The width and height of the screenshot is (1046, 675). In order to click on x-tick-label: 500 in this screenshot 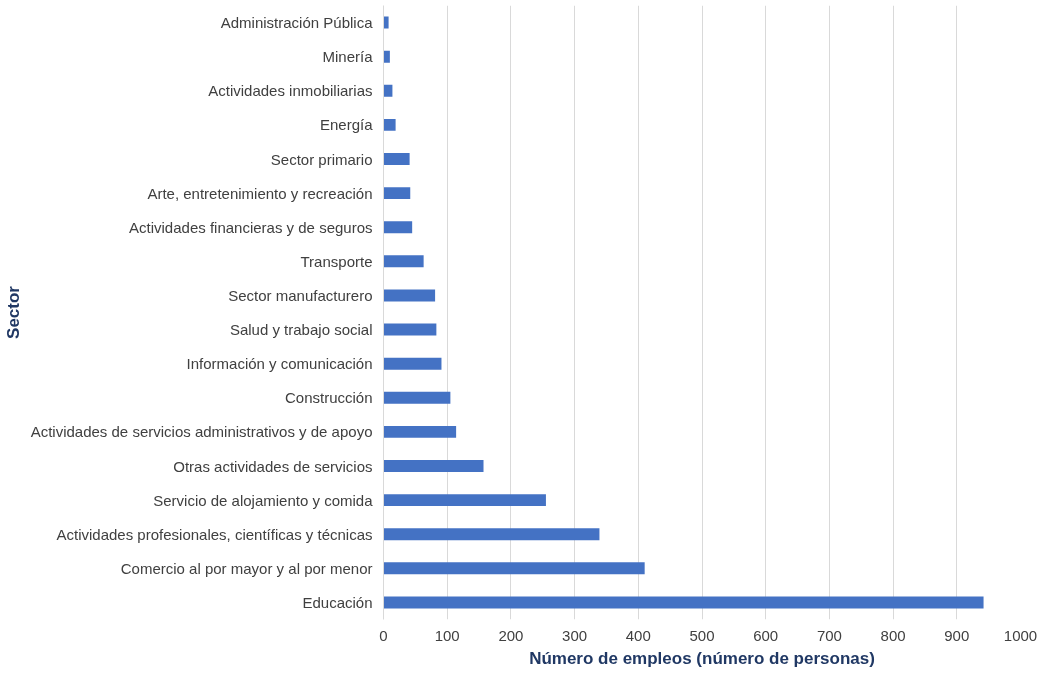, I will do `click(702, 635)`.